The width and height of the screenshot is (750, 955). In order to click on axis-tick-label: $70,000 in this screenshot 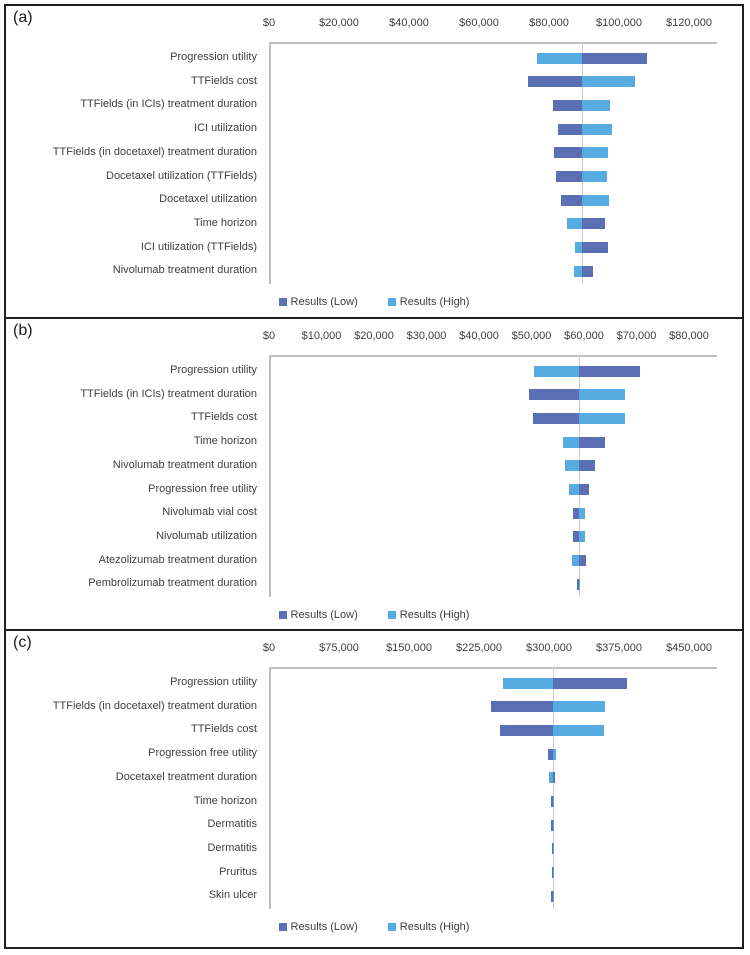, I will do `click(636, 336)`.